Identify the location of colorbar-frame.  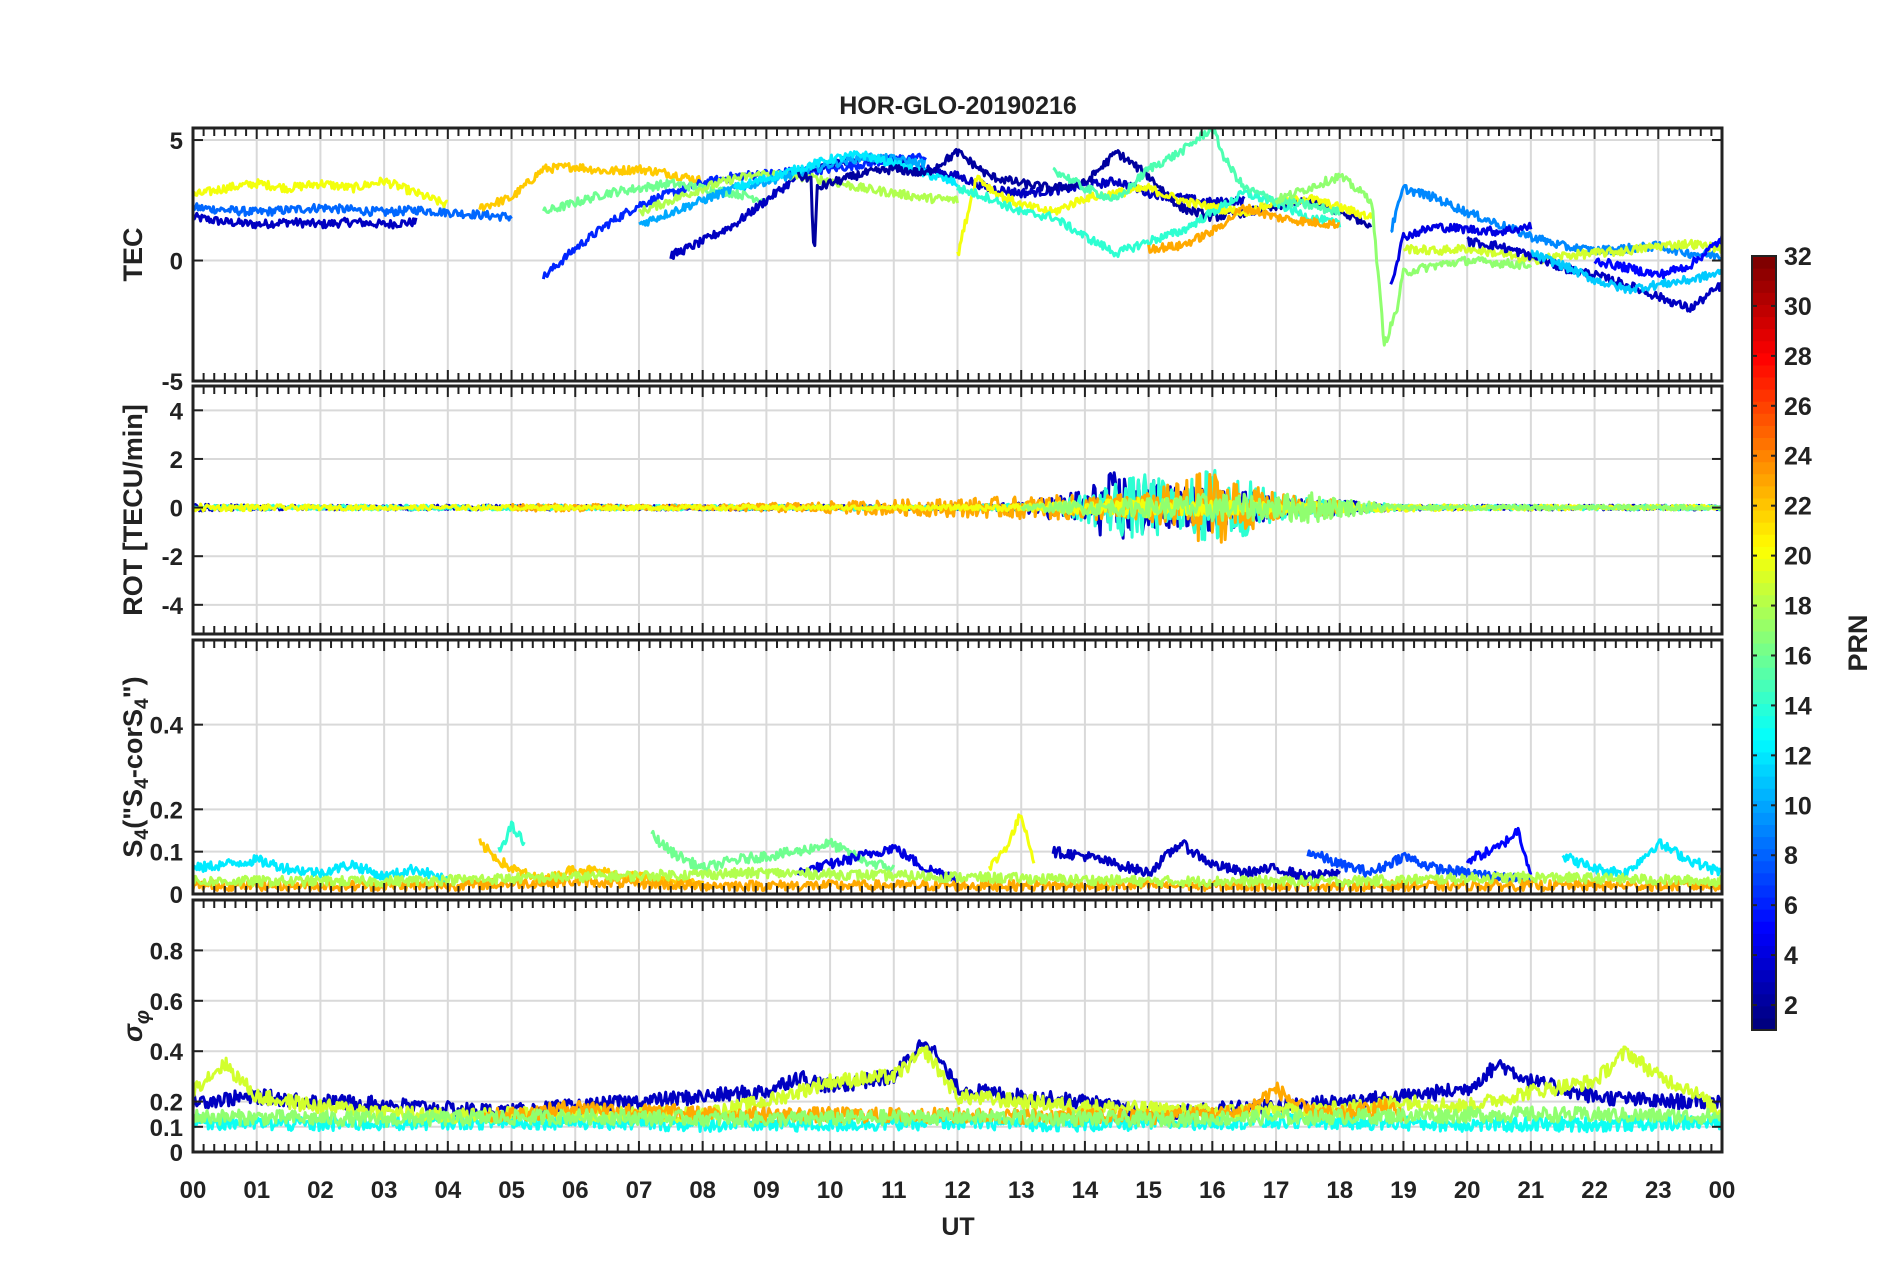
(1764, 643).